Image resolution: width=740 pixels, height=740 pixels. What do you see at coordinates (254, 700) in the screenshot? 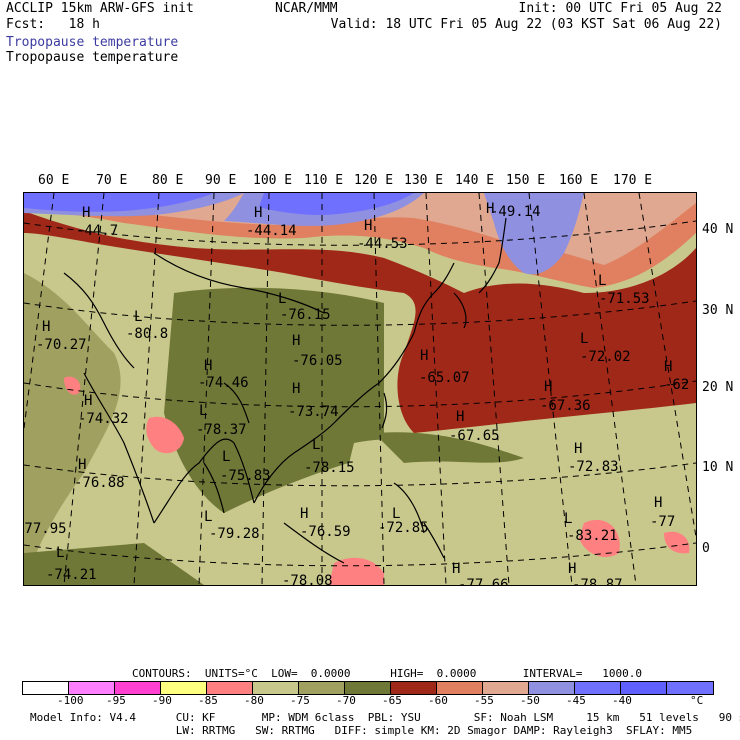
I see `legend-tick: -80` at bounding box center [254, 700].